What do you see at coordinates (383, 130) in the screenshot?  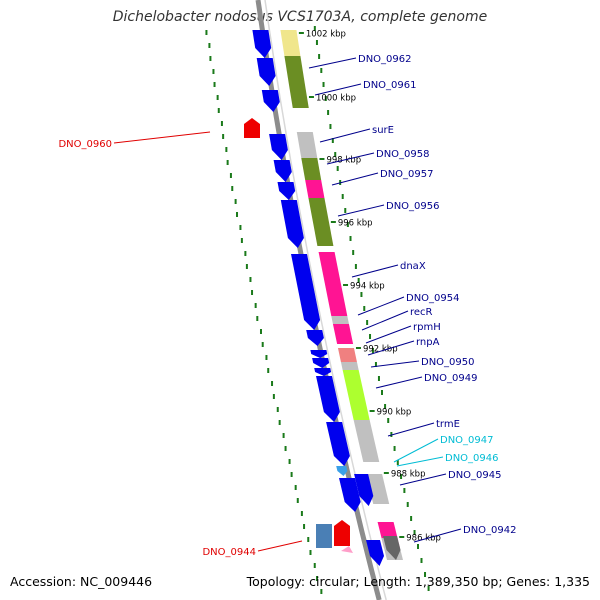 I see `gene-label: surE` at bounding box center [383, 130].